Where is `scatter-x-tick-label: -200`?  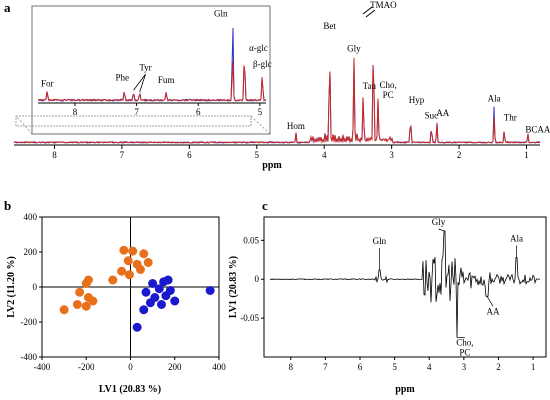
scatter-x-tick-label: -200 is located at coordinates (86, 367).